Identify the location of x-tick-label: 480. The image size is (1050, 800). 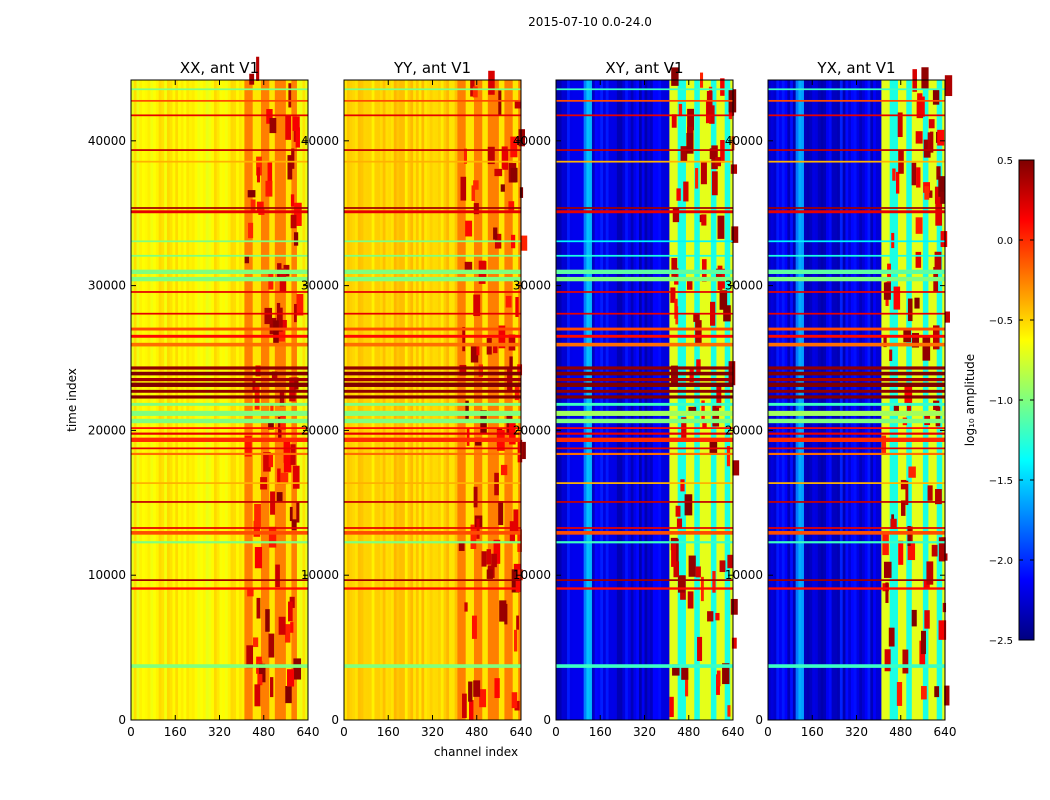
(263, 732).